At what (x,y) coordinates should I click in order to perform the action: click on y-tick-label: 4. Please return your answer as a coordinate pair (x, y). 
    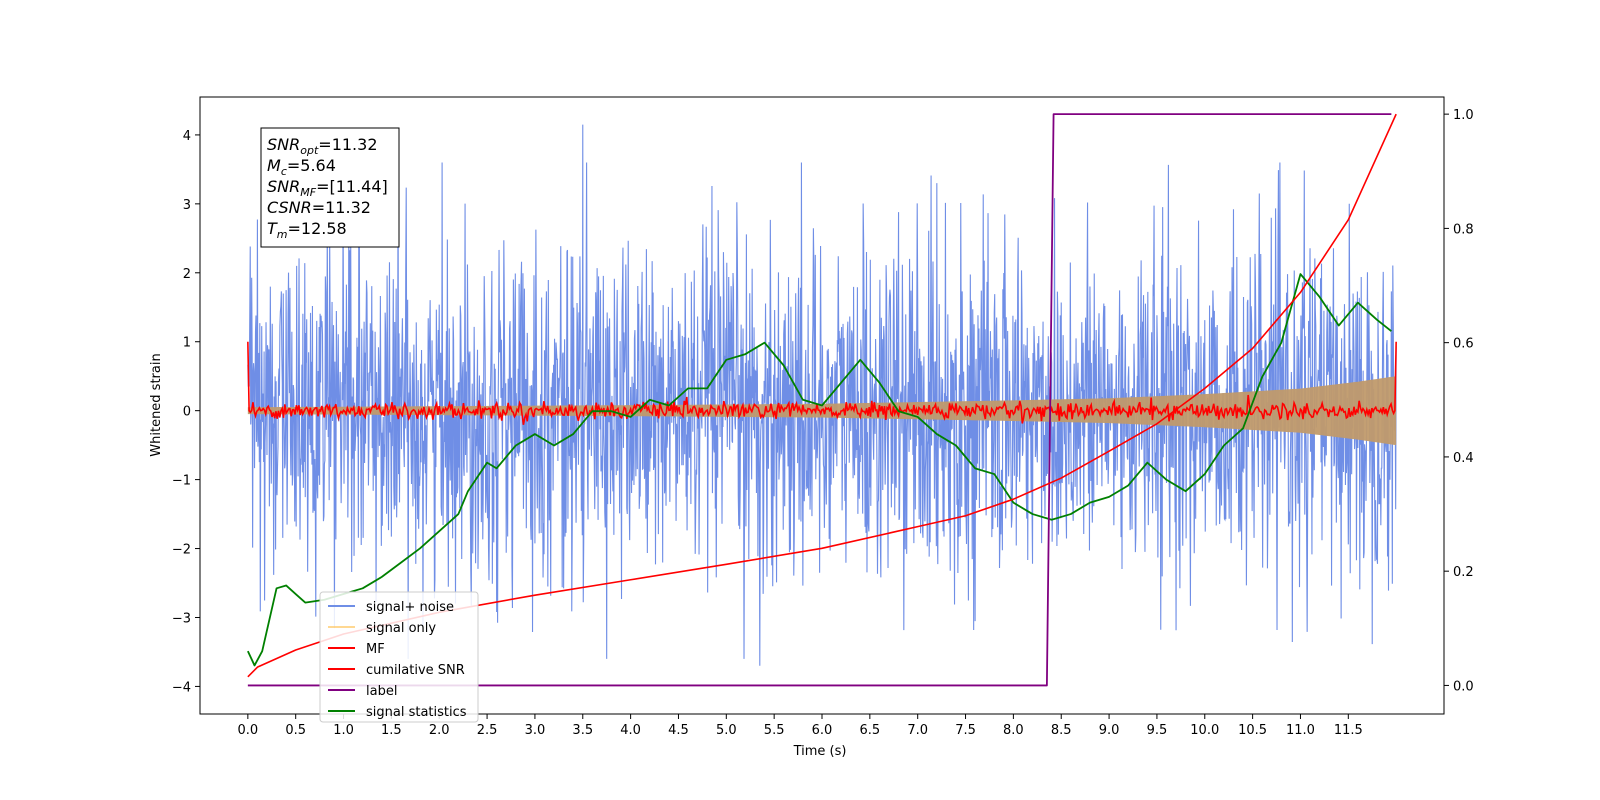
    Looking at the image, I should click on (187, 136).